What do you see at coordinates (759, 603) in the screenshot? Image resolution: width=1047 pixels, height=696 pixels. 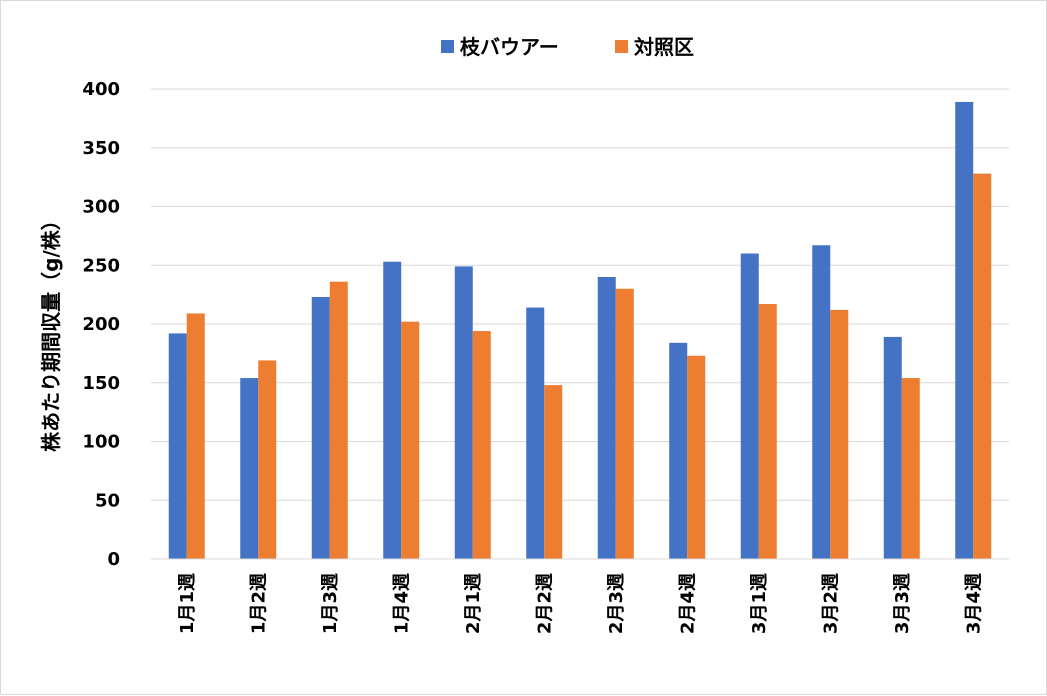 I see `x-tick-label: 3月1週` at bounding box center [759, 603].